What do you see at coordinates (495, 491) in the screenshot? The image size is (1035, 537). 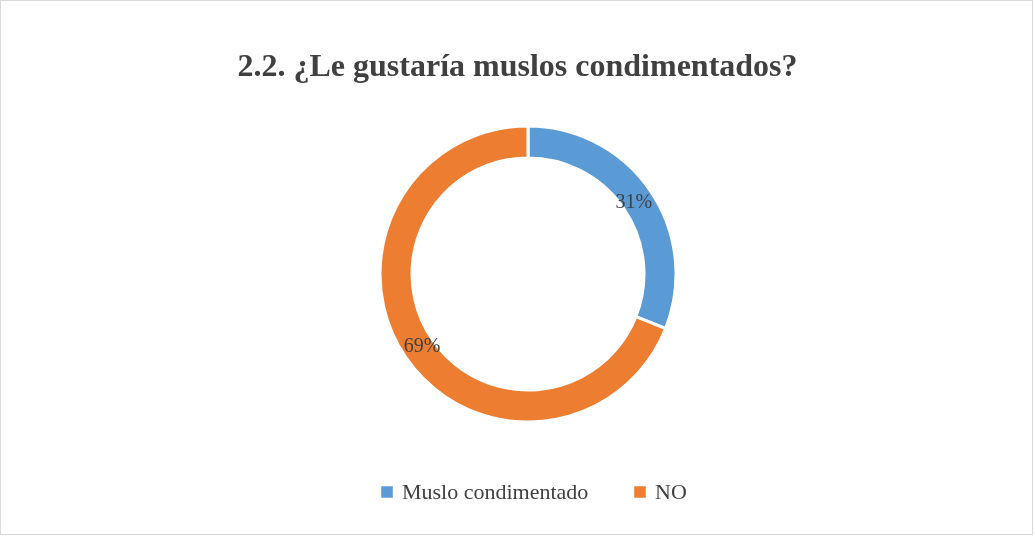 I see `legend-label: Muslo condimentado` at bounding box center [495, 491].